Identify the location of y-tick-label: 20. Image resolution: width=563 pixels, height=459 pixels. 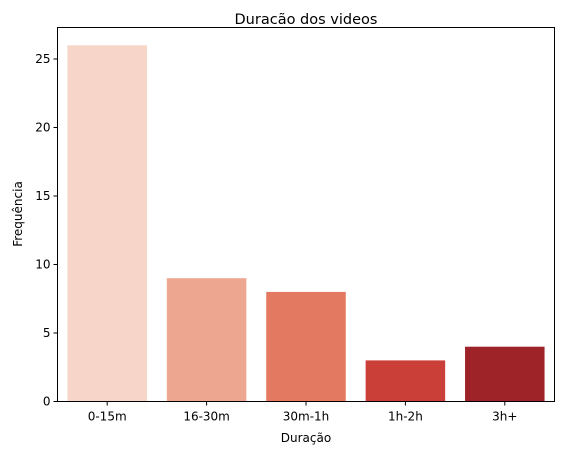
(42, 128).